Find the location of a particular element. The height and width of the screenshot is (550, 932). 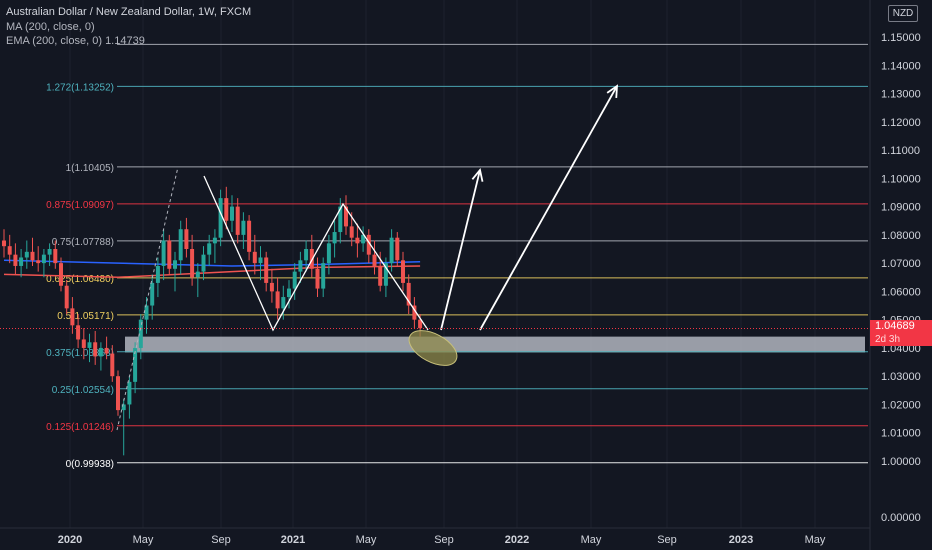

fib-level-label: 0(0.99938) is located at coordinates (90, 464).